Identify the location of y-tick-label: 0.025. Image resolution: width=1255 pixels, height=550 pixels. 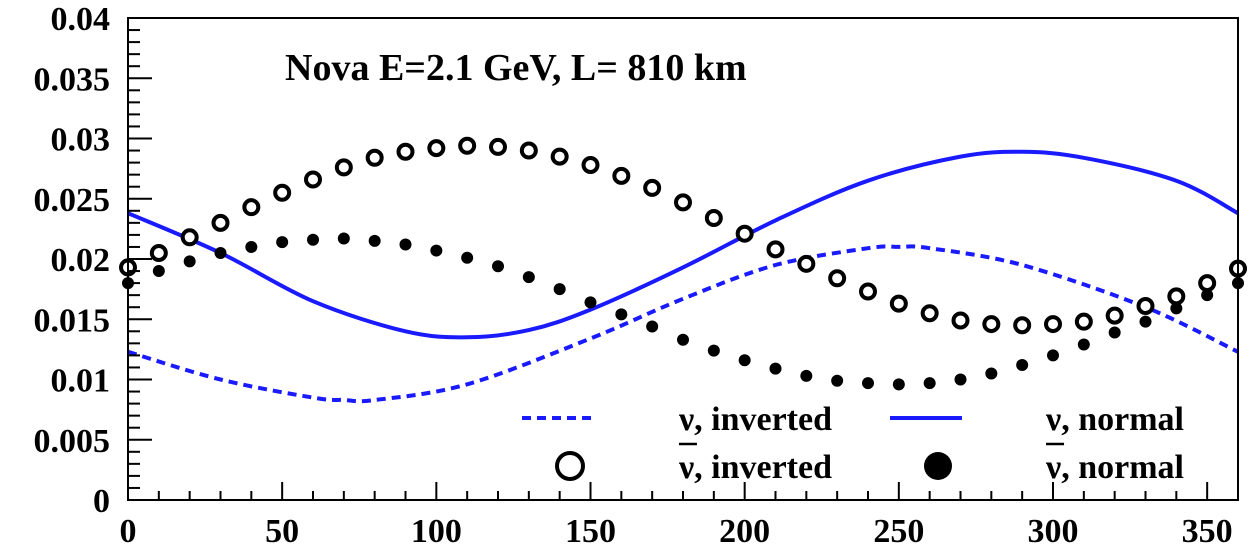
(72, 200).